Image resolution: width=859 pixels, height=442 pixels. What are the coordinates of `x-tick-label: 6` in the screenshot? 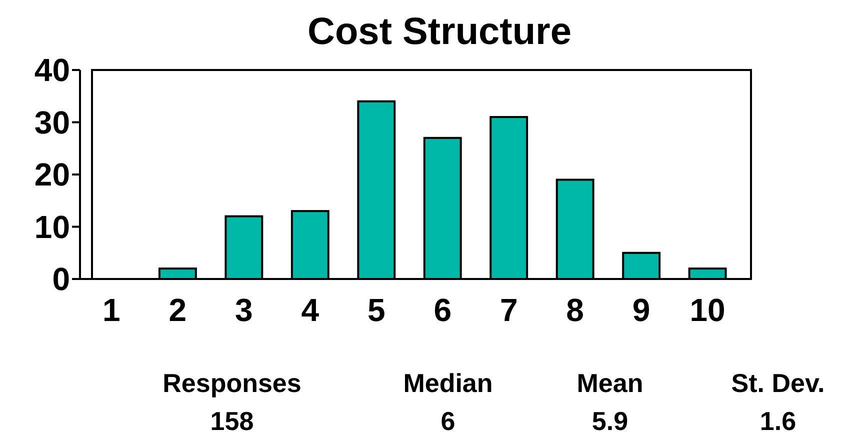 It's located at (443, 310).